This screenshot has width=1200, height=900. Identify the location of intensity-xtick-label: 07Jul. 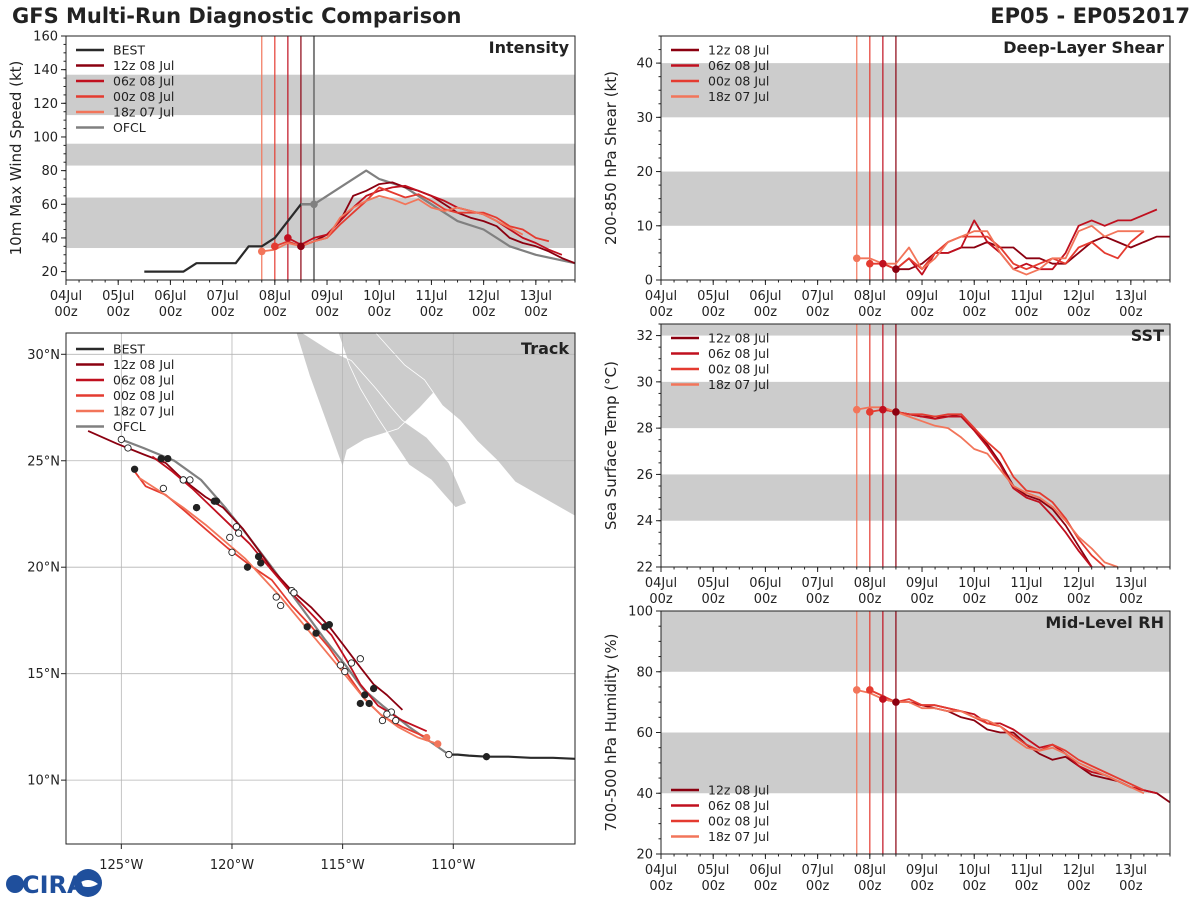
(222, 296).